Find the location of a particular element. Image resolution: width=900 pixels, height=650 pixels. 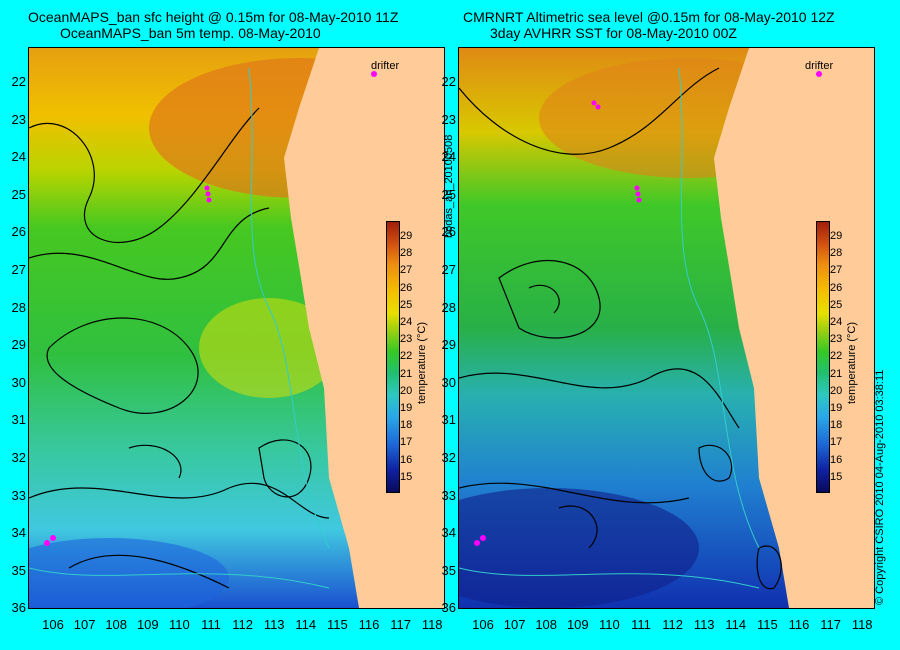

analysis-id-label: bodas_an_20100508 is located at coordinates (449, 186).